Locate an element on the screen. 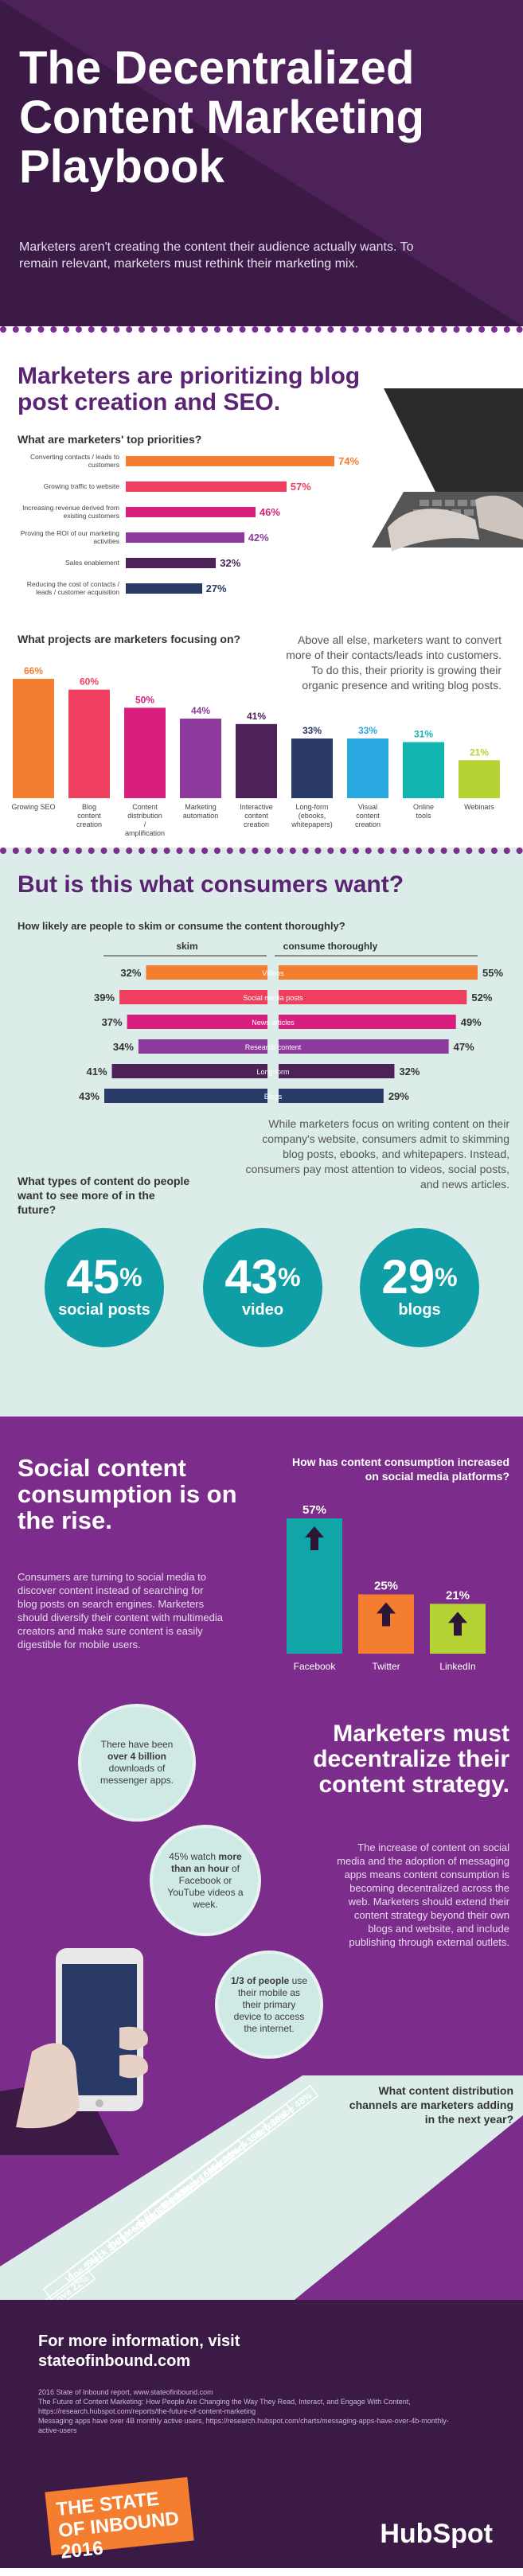  project-category-line: Blog is located at coordinates (89, 807).